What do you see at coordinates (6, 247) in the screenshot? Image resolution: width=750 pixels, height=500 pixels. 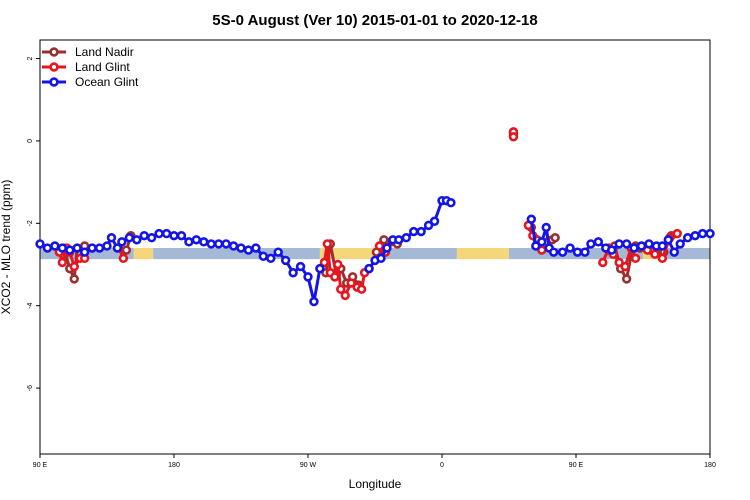 I see `y-axis-label: XCO2 - MLO trend (ppm)` at bounding box center [6, 247].